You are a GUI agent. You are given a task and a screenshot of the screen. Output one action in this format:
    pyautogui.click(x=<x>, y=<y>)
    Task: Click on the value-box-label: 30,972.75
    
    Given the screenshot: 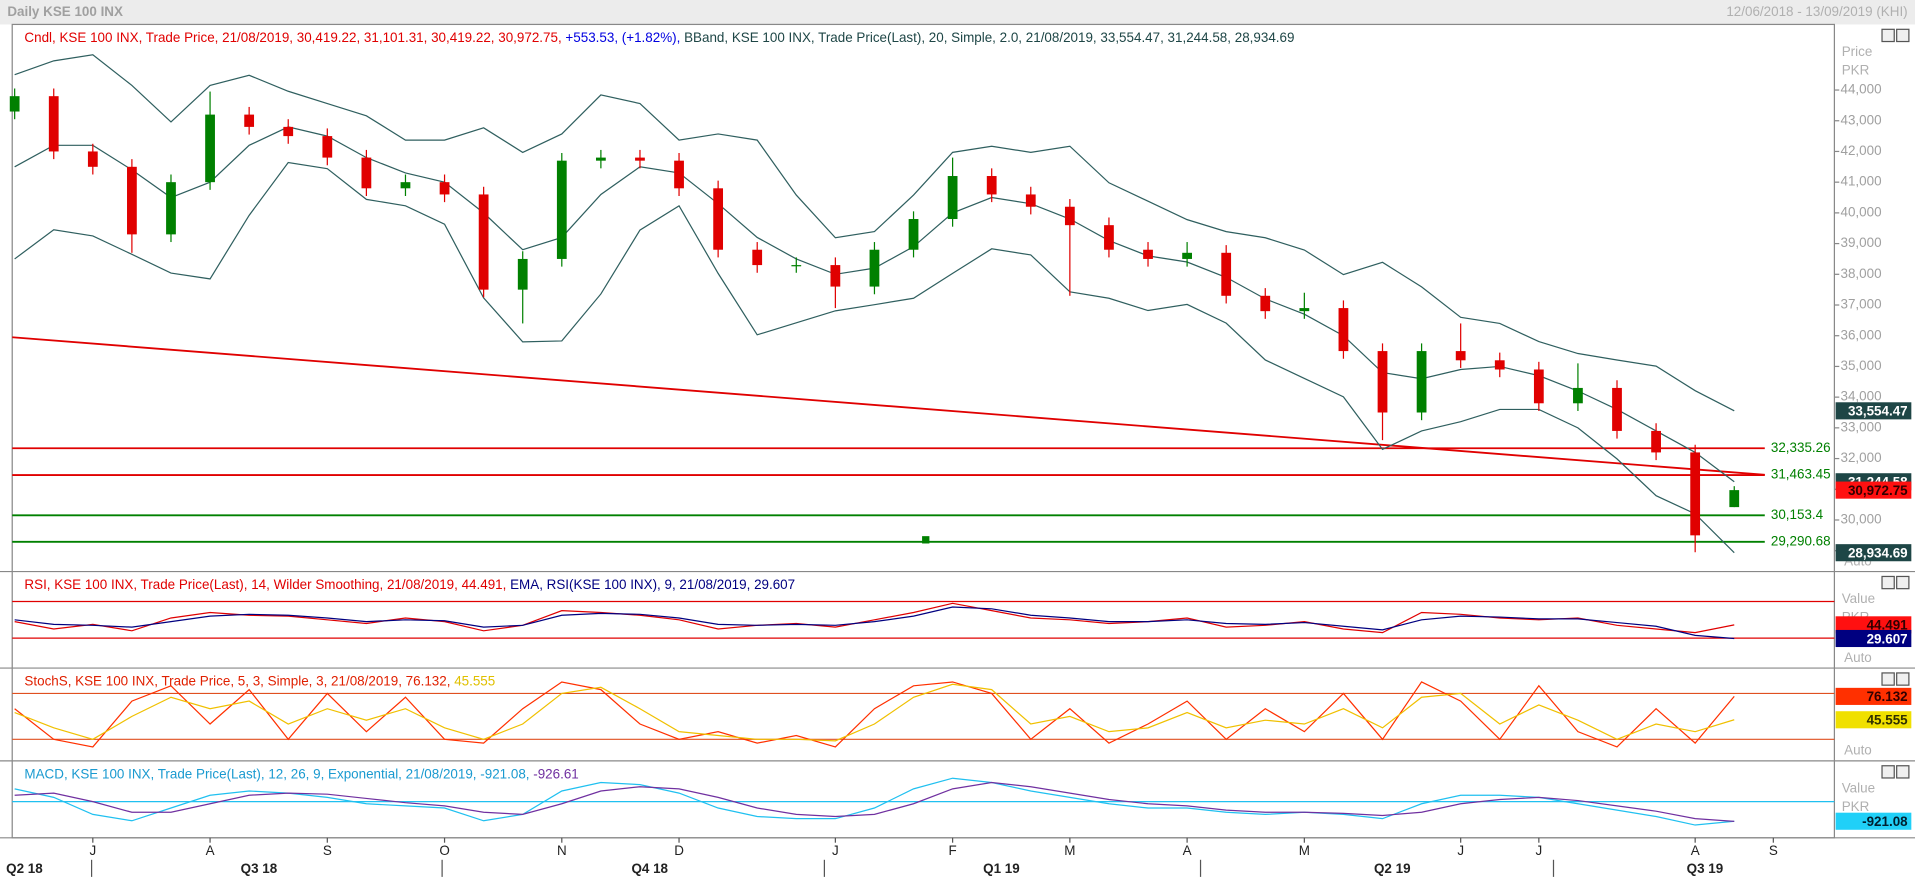 What is the action you would take?
    pyautogui.click(x=1878, y=490)
    